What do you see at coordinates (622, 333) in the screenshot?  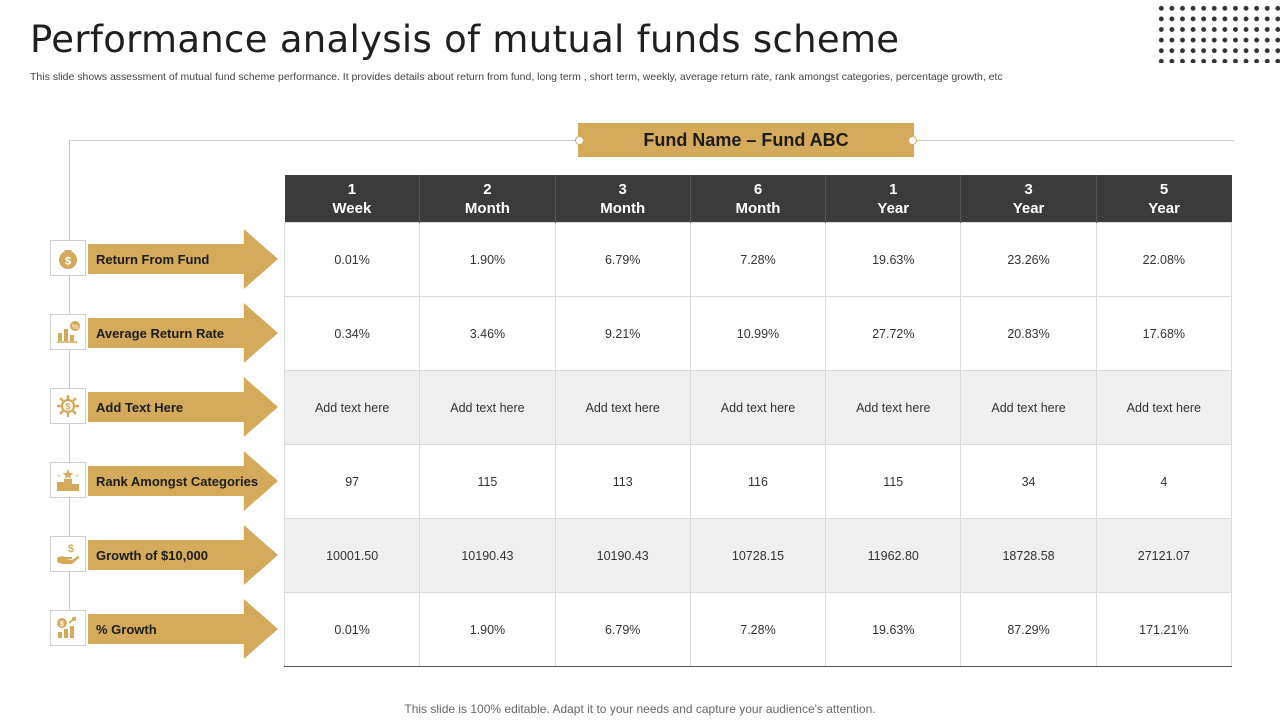 I see `table-cell: 9.21%` at bounding box center [622, 333].